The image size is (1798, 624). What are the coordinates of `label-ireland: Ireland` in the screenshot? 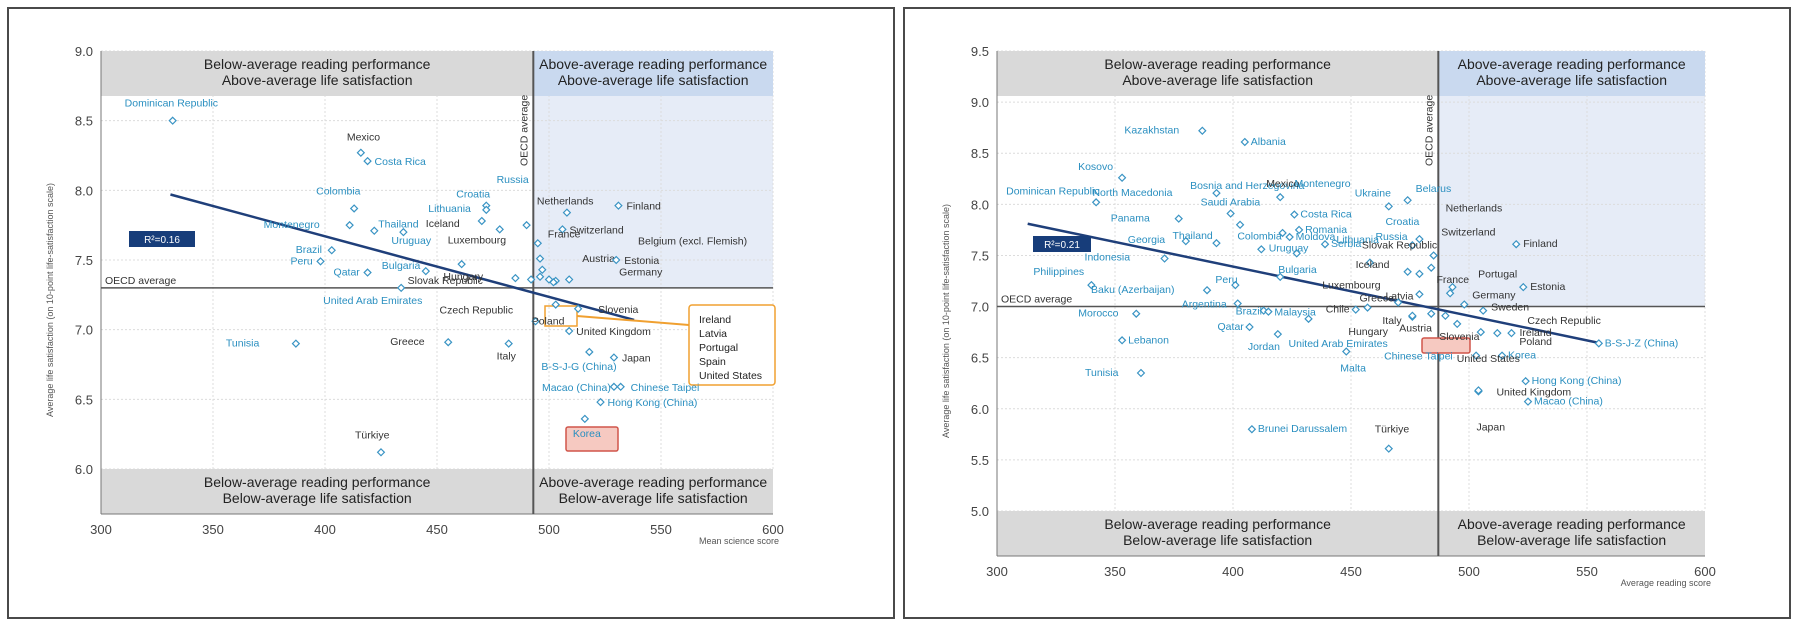 It's located at (1535, 333).